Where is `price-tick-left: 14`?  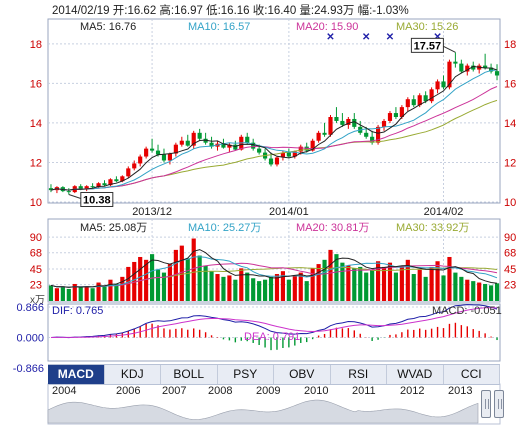
price-tick-left: 14 is located at coordinates (36, 124).